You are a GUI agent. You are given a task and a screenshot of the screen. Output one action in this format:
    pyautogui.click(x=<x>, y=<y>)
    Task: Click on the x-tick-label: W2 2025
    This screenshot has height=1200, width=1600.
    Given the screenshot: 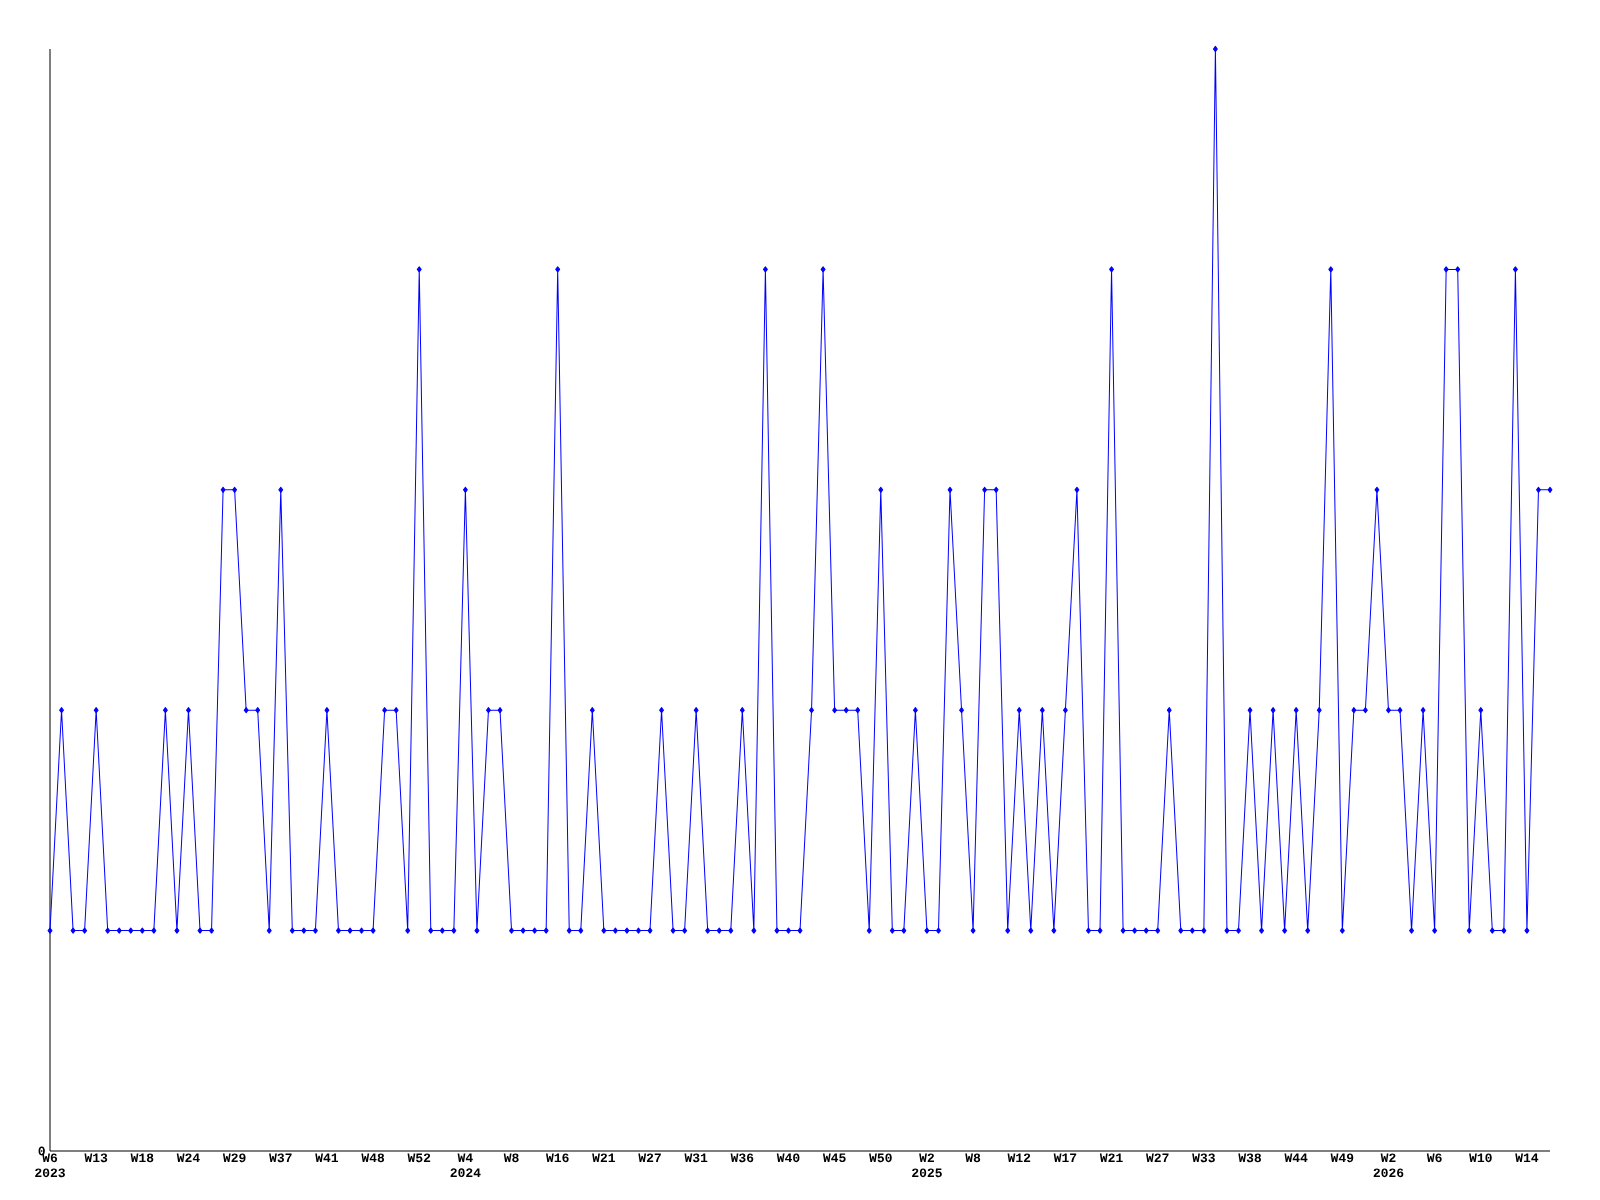 What is the action you would take?
    pyautogui.click(x=927, y=1165)
    